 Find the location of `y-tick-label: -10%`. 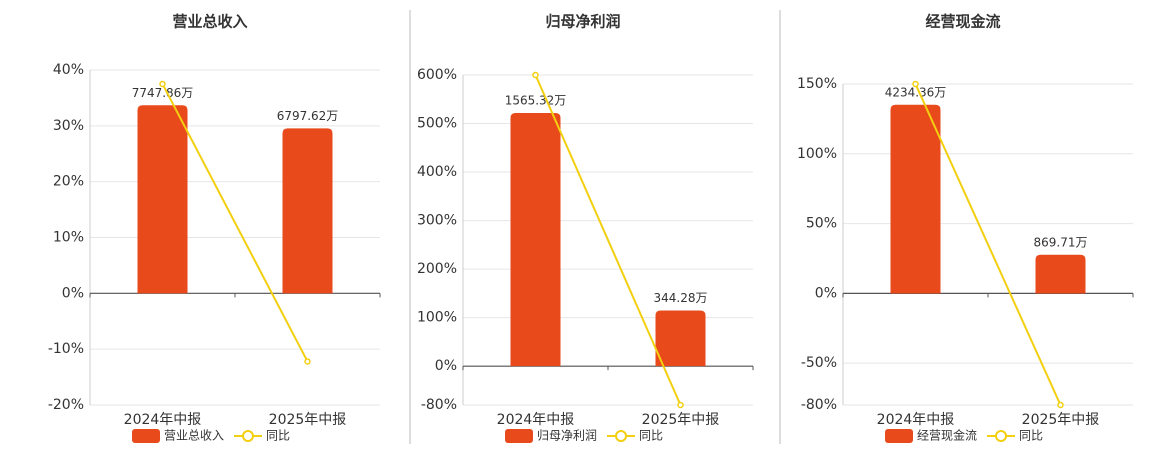

y-tick-label: -10% is located at coordinates (66, 349).